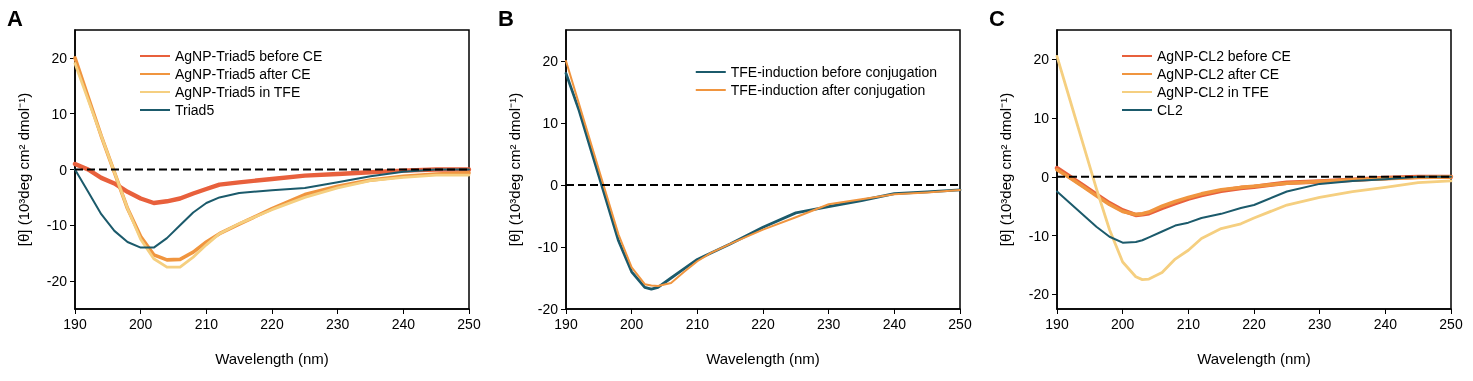 The width and height of the screenshot is (1473, 381). What do you see at coordinates (15, 18) in the screenshot?
I see `chart-title: A` at bounding box center [15, 18].